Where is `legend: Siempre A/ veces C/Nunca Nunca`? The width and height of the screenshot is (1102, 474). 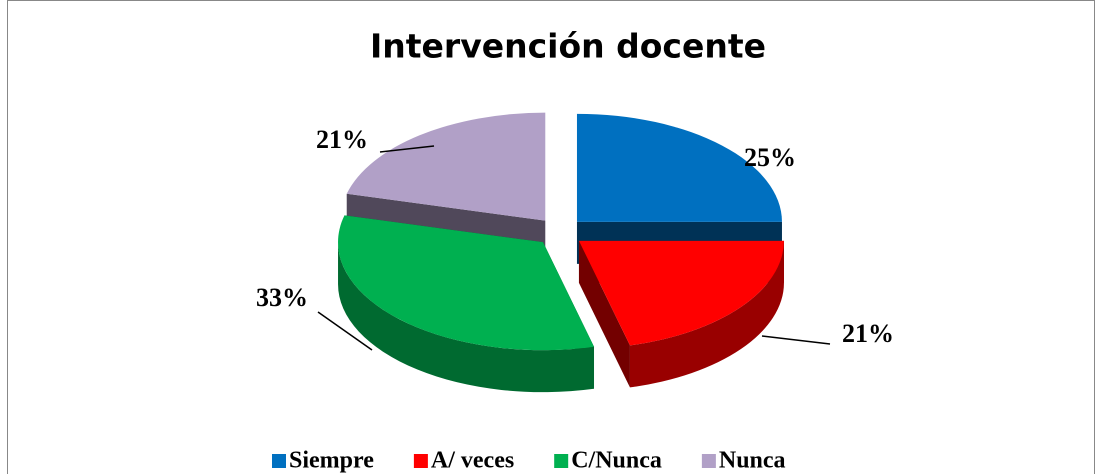
legend: Siempre A/ veces C/Nunca Nunca is located at coordinates (529, 461).